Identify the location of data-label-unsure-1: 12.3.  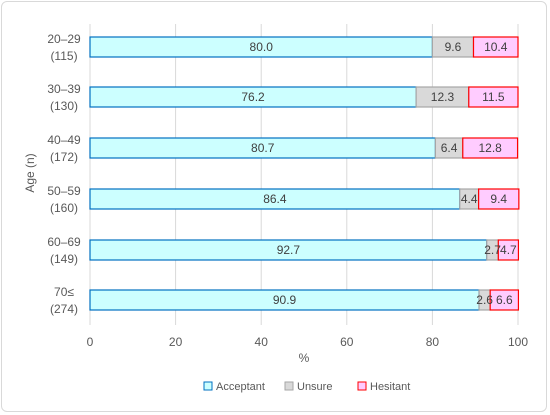
(443, 97).